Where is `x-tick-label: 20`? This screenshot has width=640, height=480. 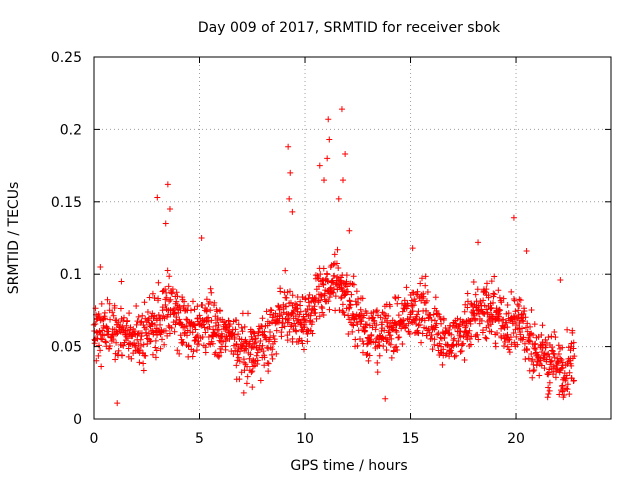 x-tick-label: 20 is located at coordinates (516, 439).